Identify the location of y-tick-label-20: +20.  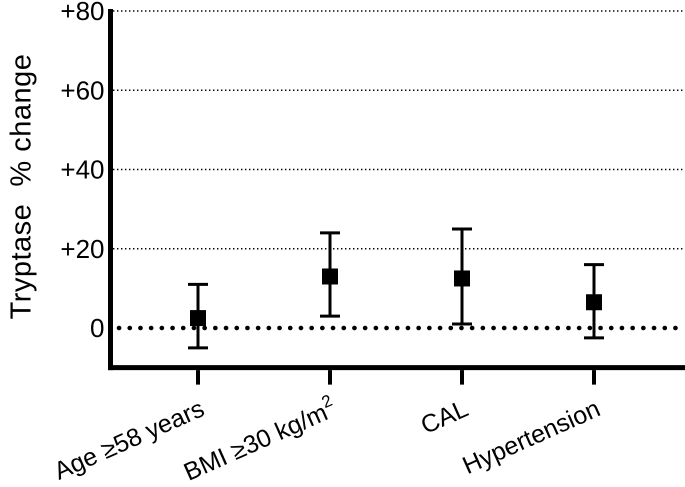
(82, 249).